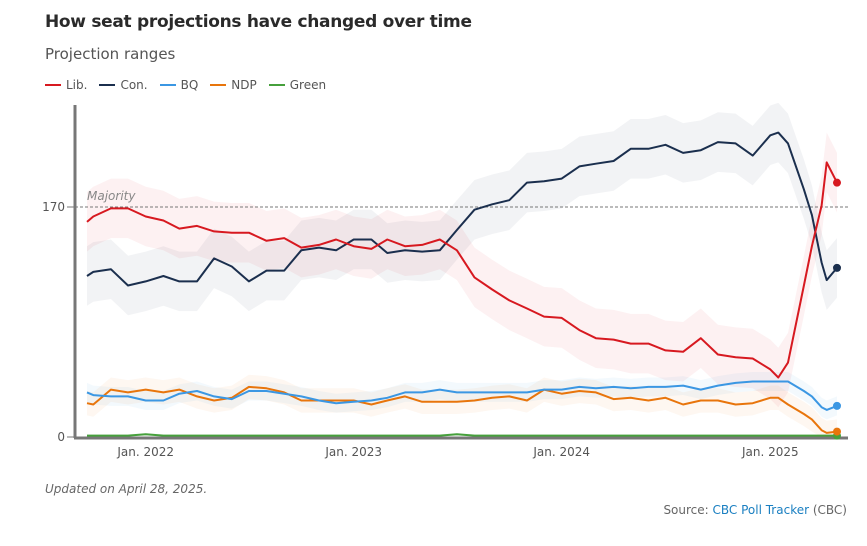  I want to click on series-line-green, so click(462, 435).